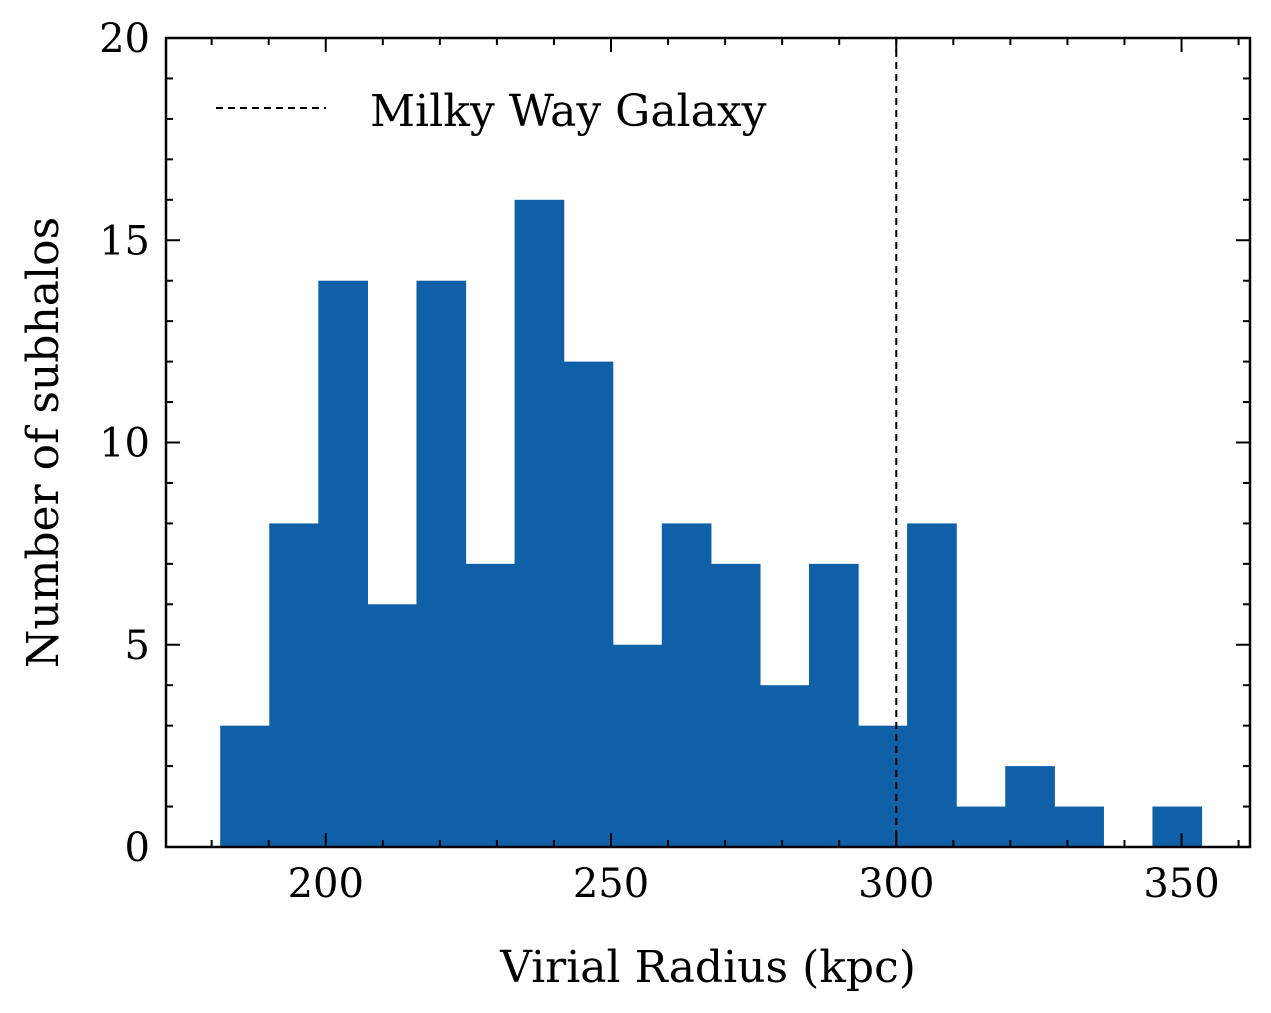 Image resolution: width=1271 pixels, height=1013 pixels. Describe the element at coordinates (124, 39) in the screenshot. I see `y-tick-label: 20` at that location.